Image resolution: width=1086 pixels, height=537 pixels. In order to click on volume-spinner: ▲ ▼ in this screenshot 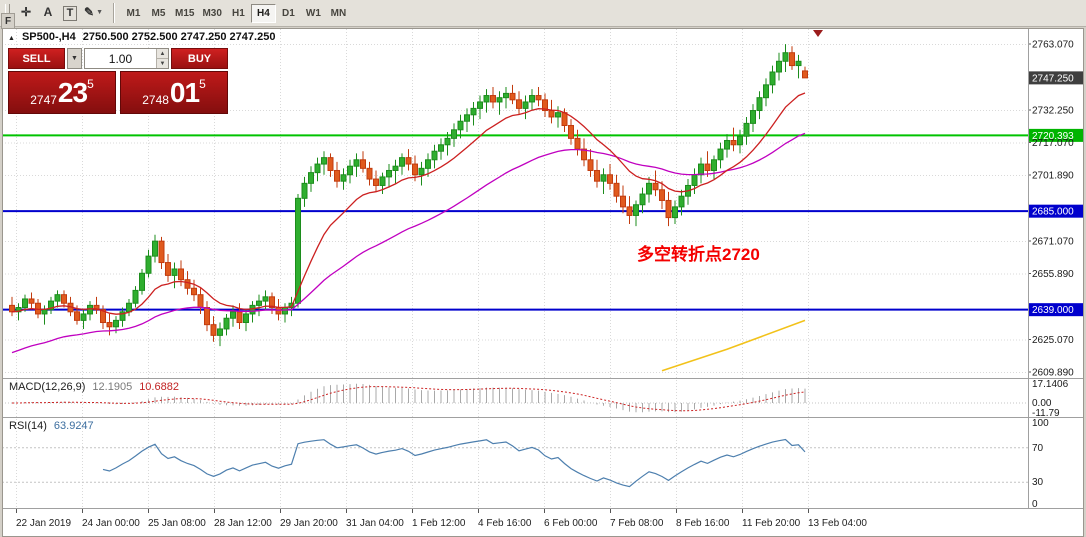, I will do `click(161, 58)`.